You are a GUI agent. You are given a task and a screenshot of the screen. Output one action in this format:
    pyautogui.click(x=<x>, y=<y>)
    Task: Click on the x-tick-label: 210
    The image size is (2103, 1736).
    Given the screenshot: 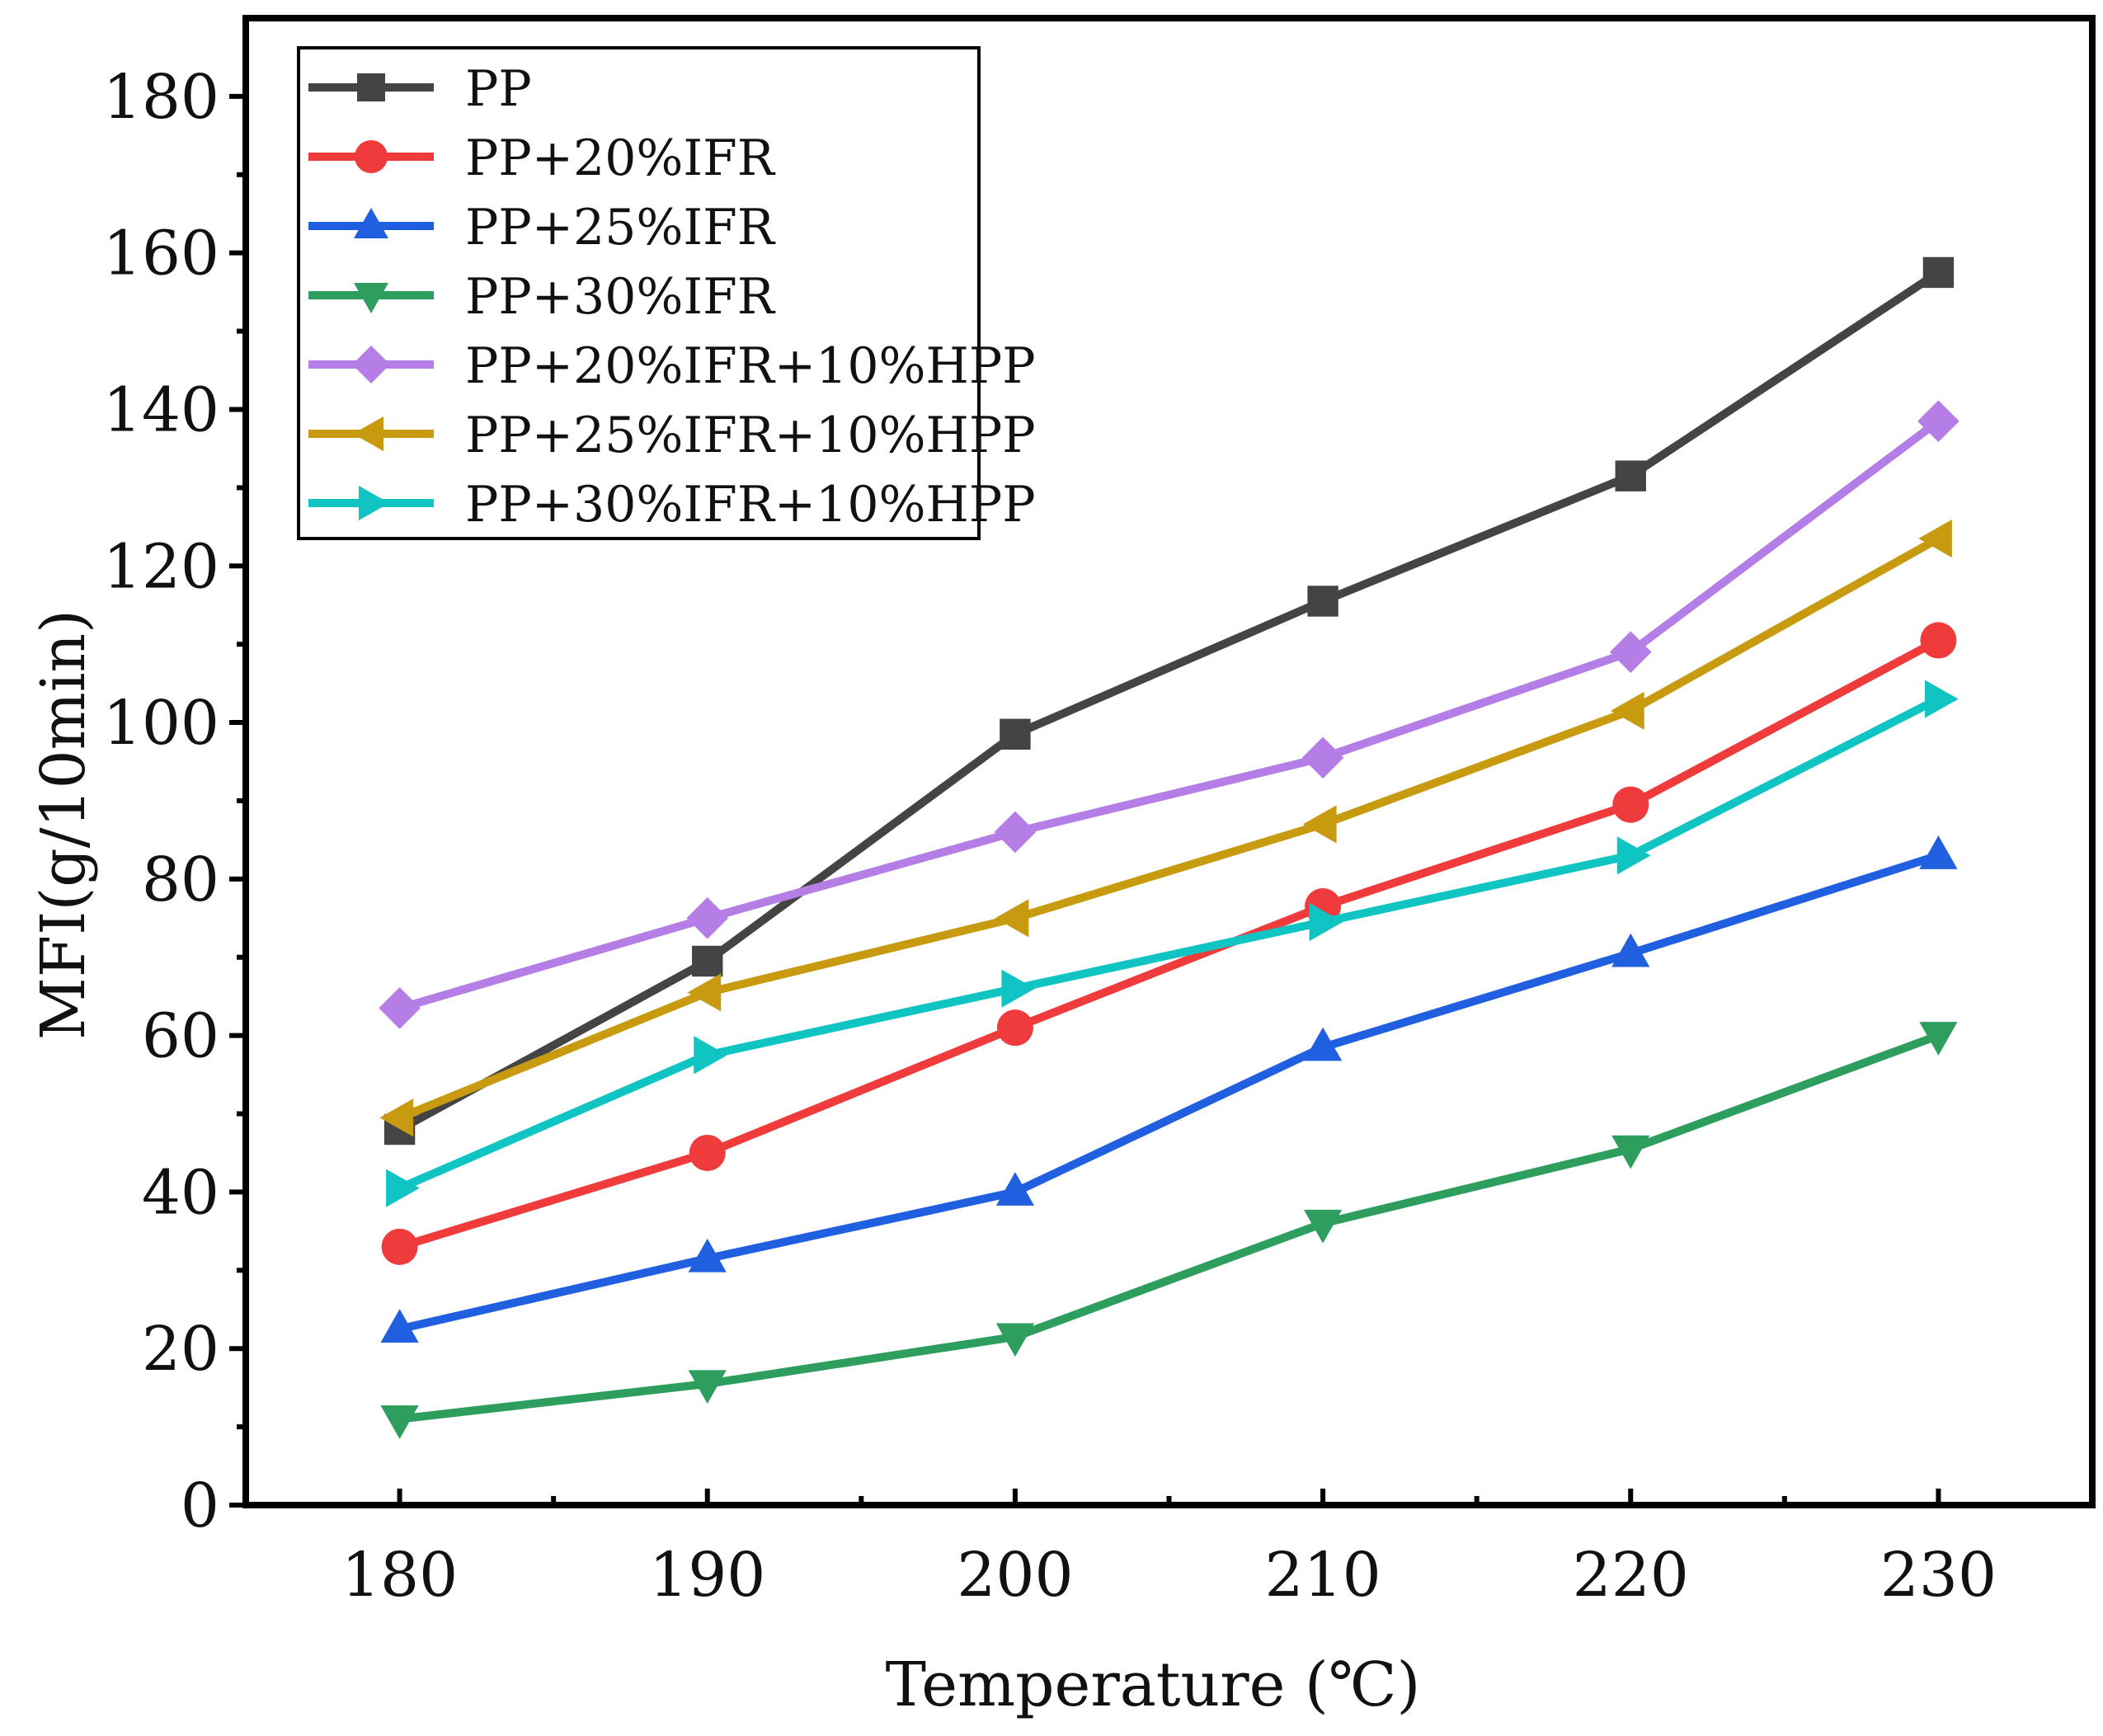 What is the action you would take?
    pyautogui.click(x=1322, y=1575)
    